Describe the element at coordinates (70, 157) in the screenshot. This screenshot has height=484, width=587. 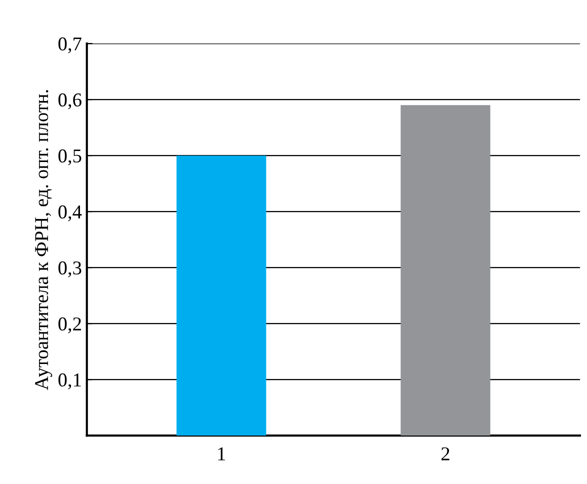
I see `y-tick-label: 0,5` at that location.